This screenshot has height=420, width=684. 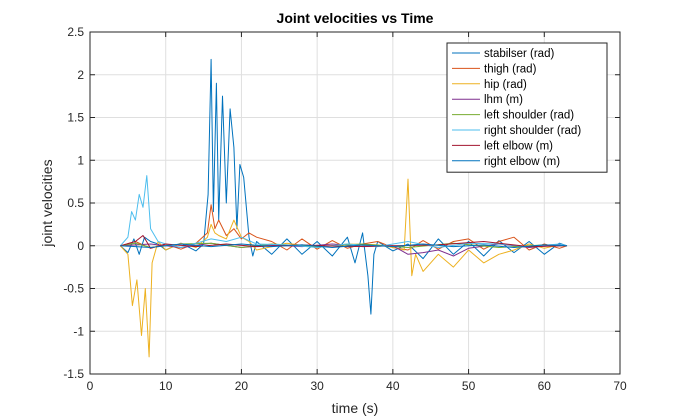 What do you see at coordinates (505, 85) in the screenshot?
I see `legend-entry-label: hip (rad)` at bounding box center [505, 85].